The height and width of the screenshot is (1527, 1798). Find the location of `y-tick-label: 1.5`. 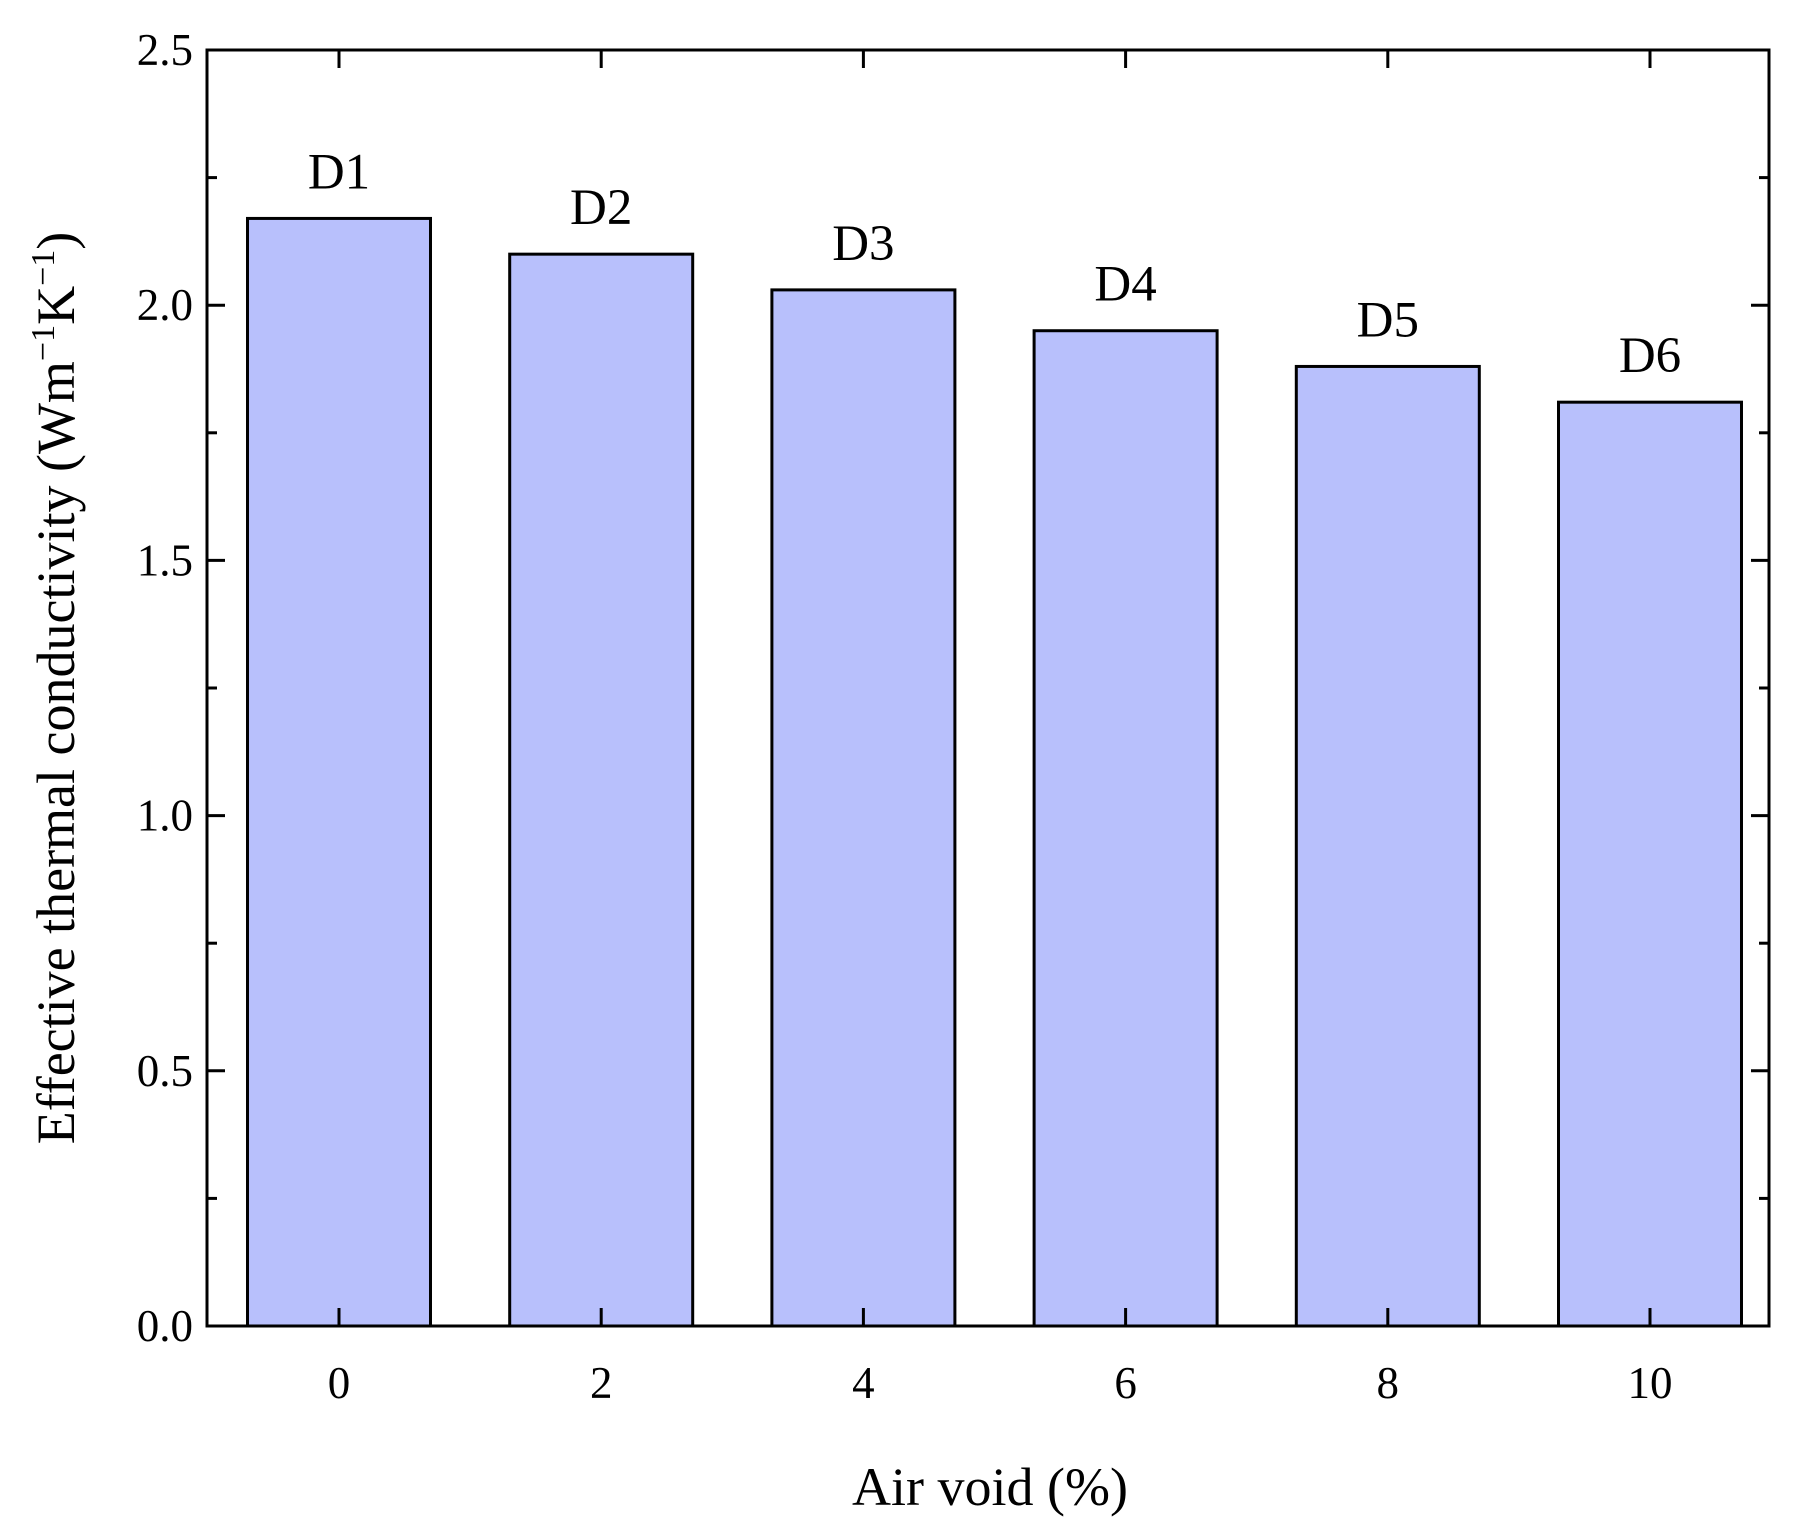

y-tick-label: 1.5 is located at coordinates (165, 560).